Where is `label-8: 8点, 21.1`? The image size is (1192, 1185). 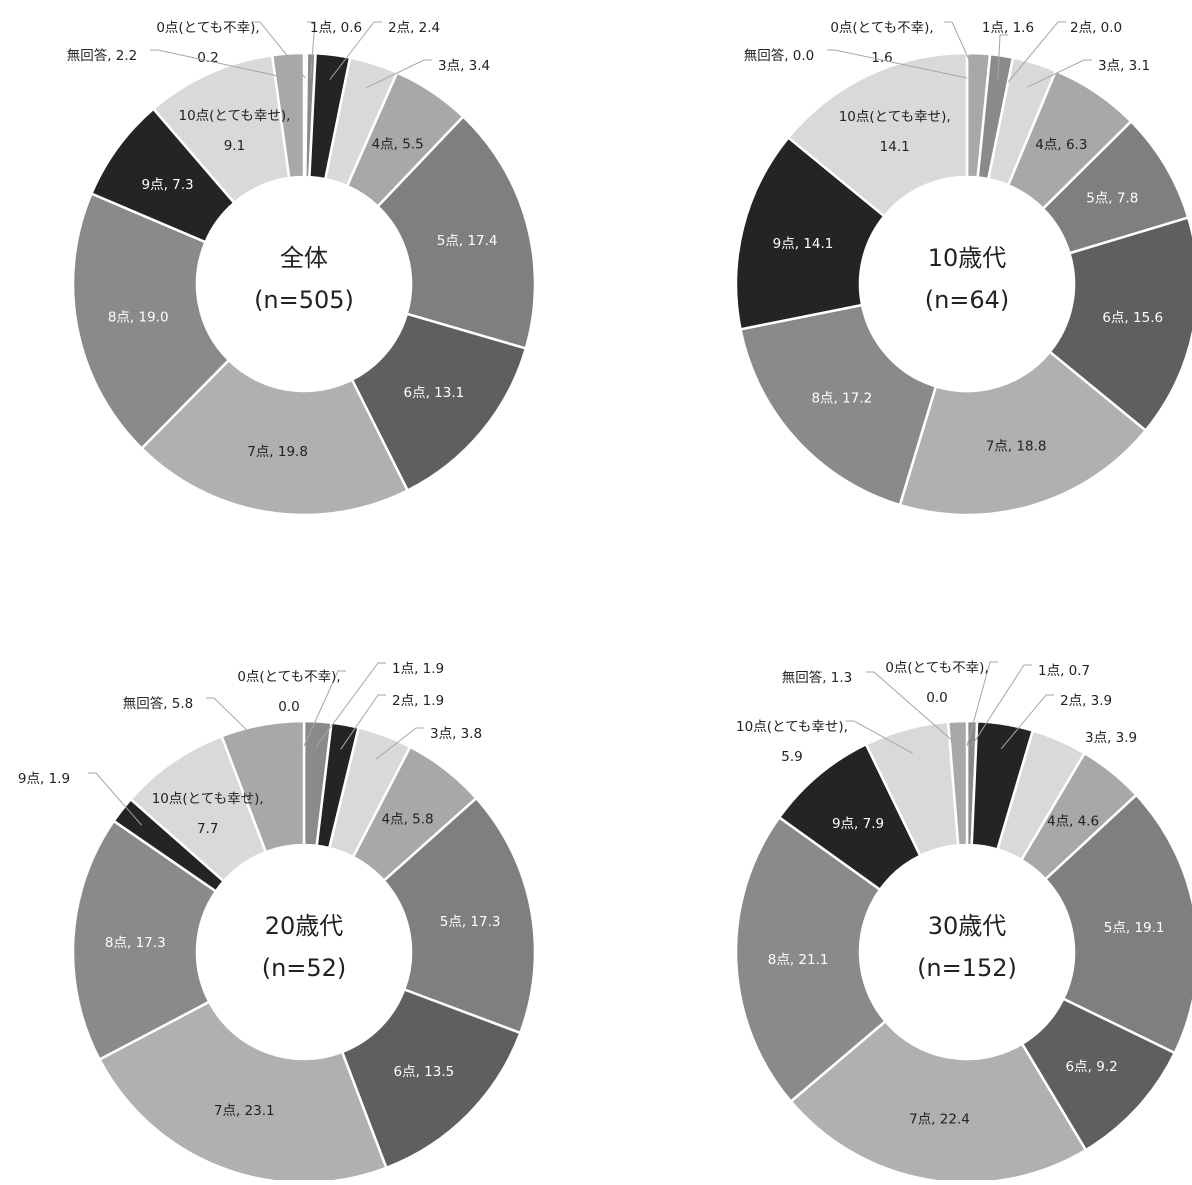 label-8: 8点, 21.1 is located at coordinates (798, 960).